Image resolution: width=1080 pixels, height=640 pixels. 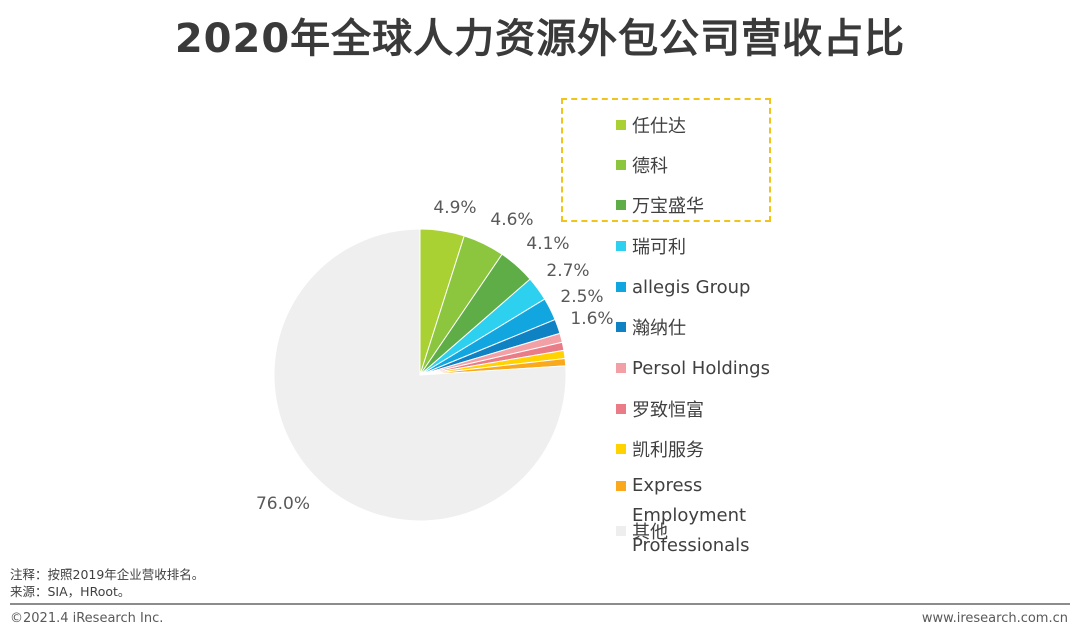 I want to click on note-text: 注释：按照2019年企业营收排名。, so click(x=107, y=574).